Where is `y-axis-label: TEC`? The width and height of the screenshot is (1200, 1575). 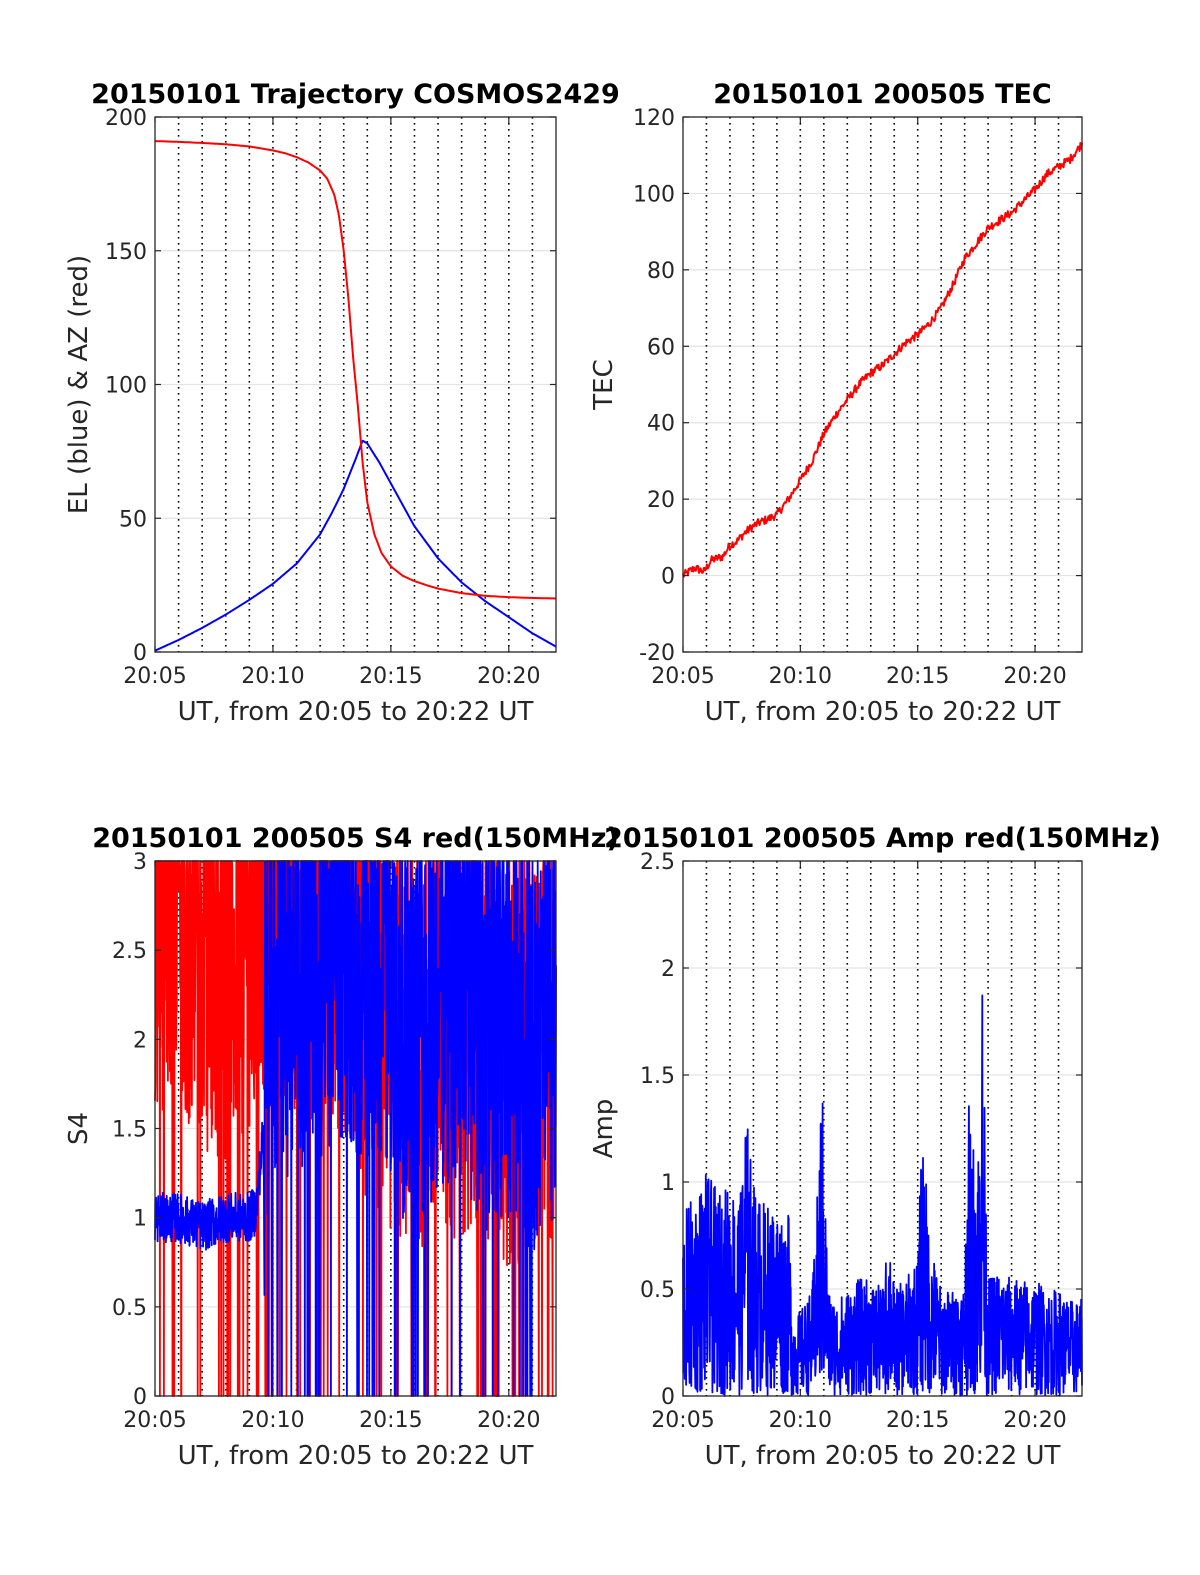 y-axis-label: TEC is located at coordinates (604, 384).